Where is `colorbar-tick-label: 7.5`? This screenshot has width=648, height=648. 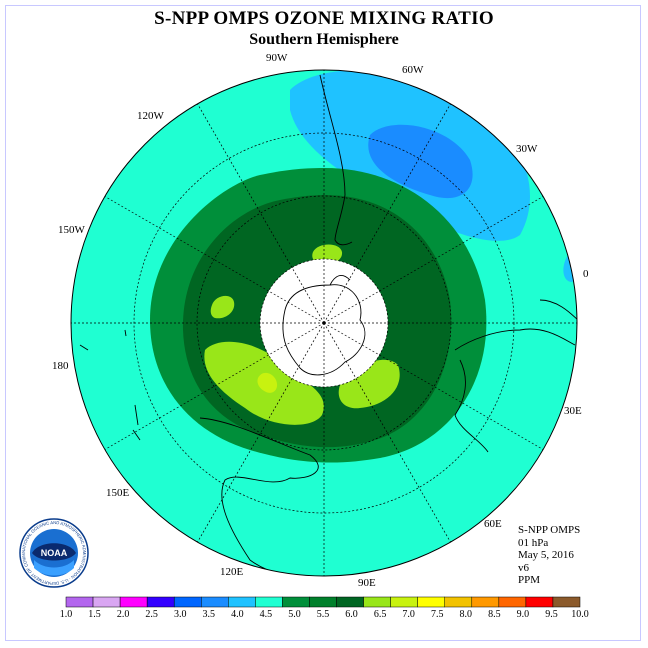
colorbar-tick-label: 7.5 is located at coordinates (437, 614).